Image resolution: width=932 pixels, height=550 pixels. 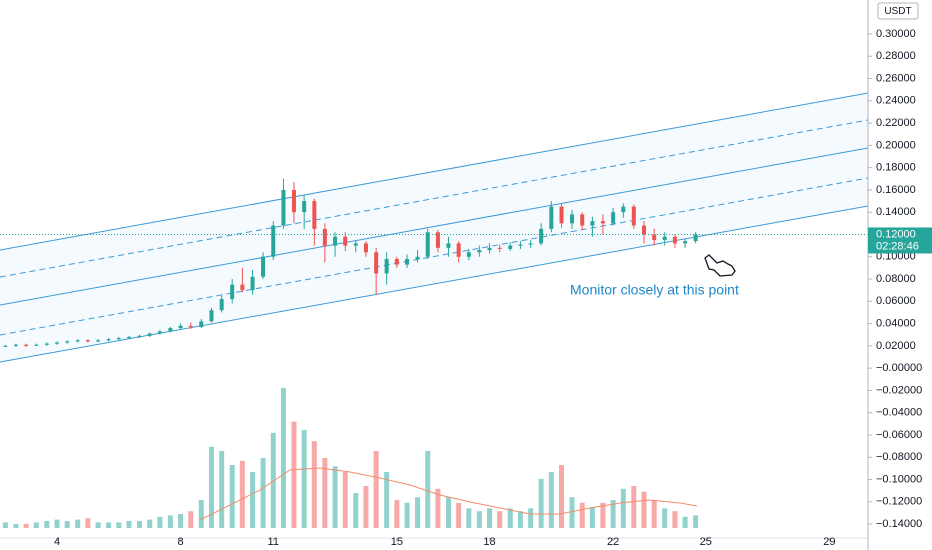 What do you see at coordinates (273, 542) in the screenshot?
I see `x-tick-label: 11` at bounding box center [273, 542].